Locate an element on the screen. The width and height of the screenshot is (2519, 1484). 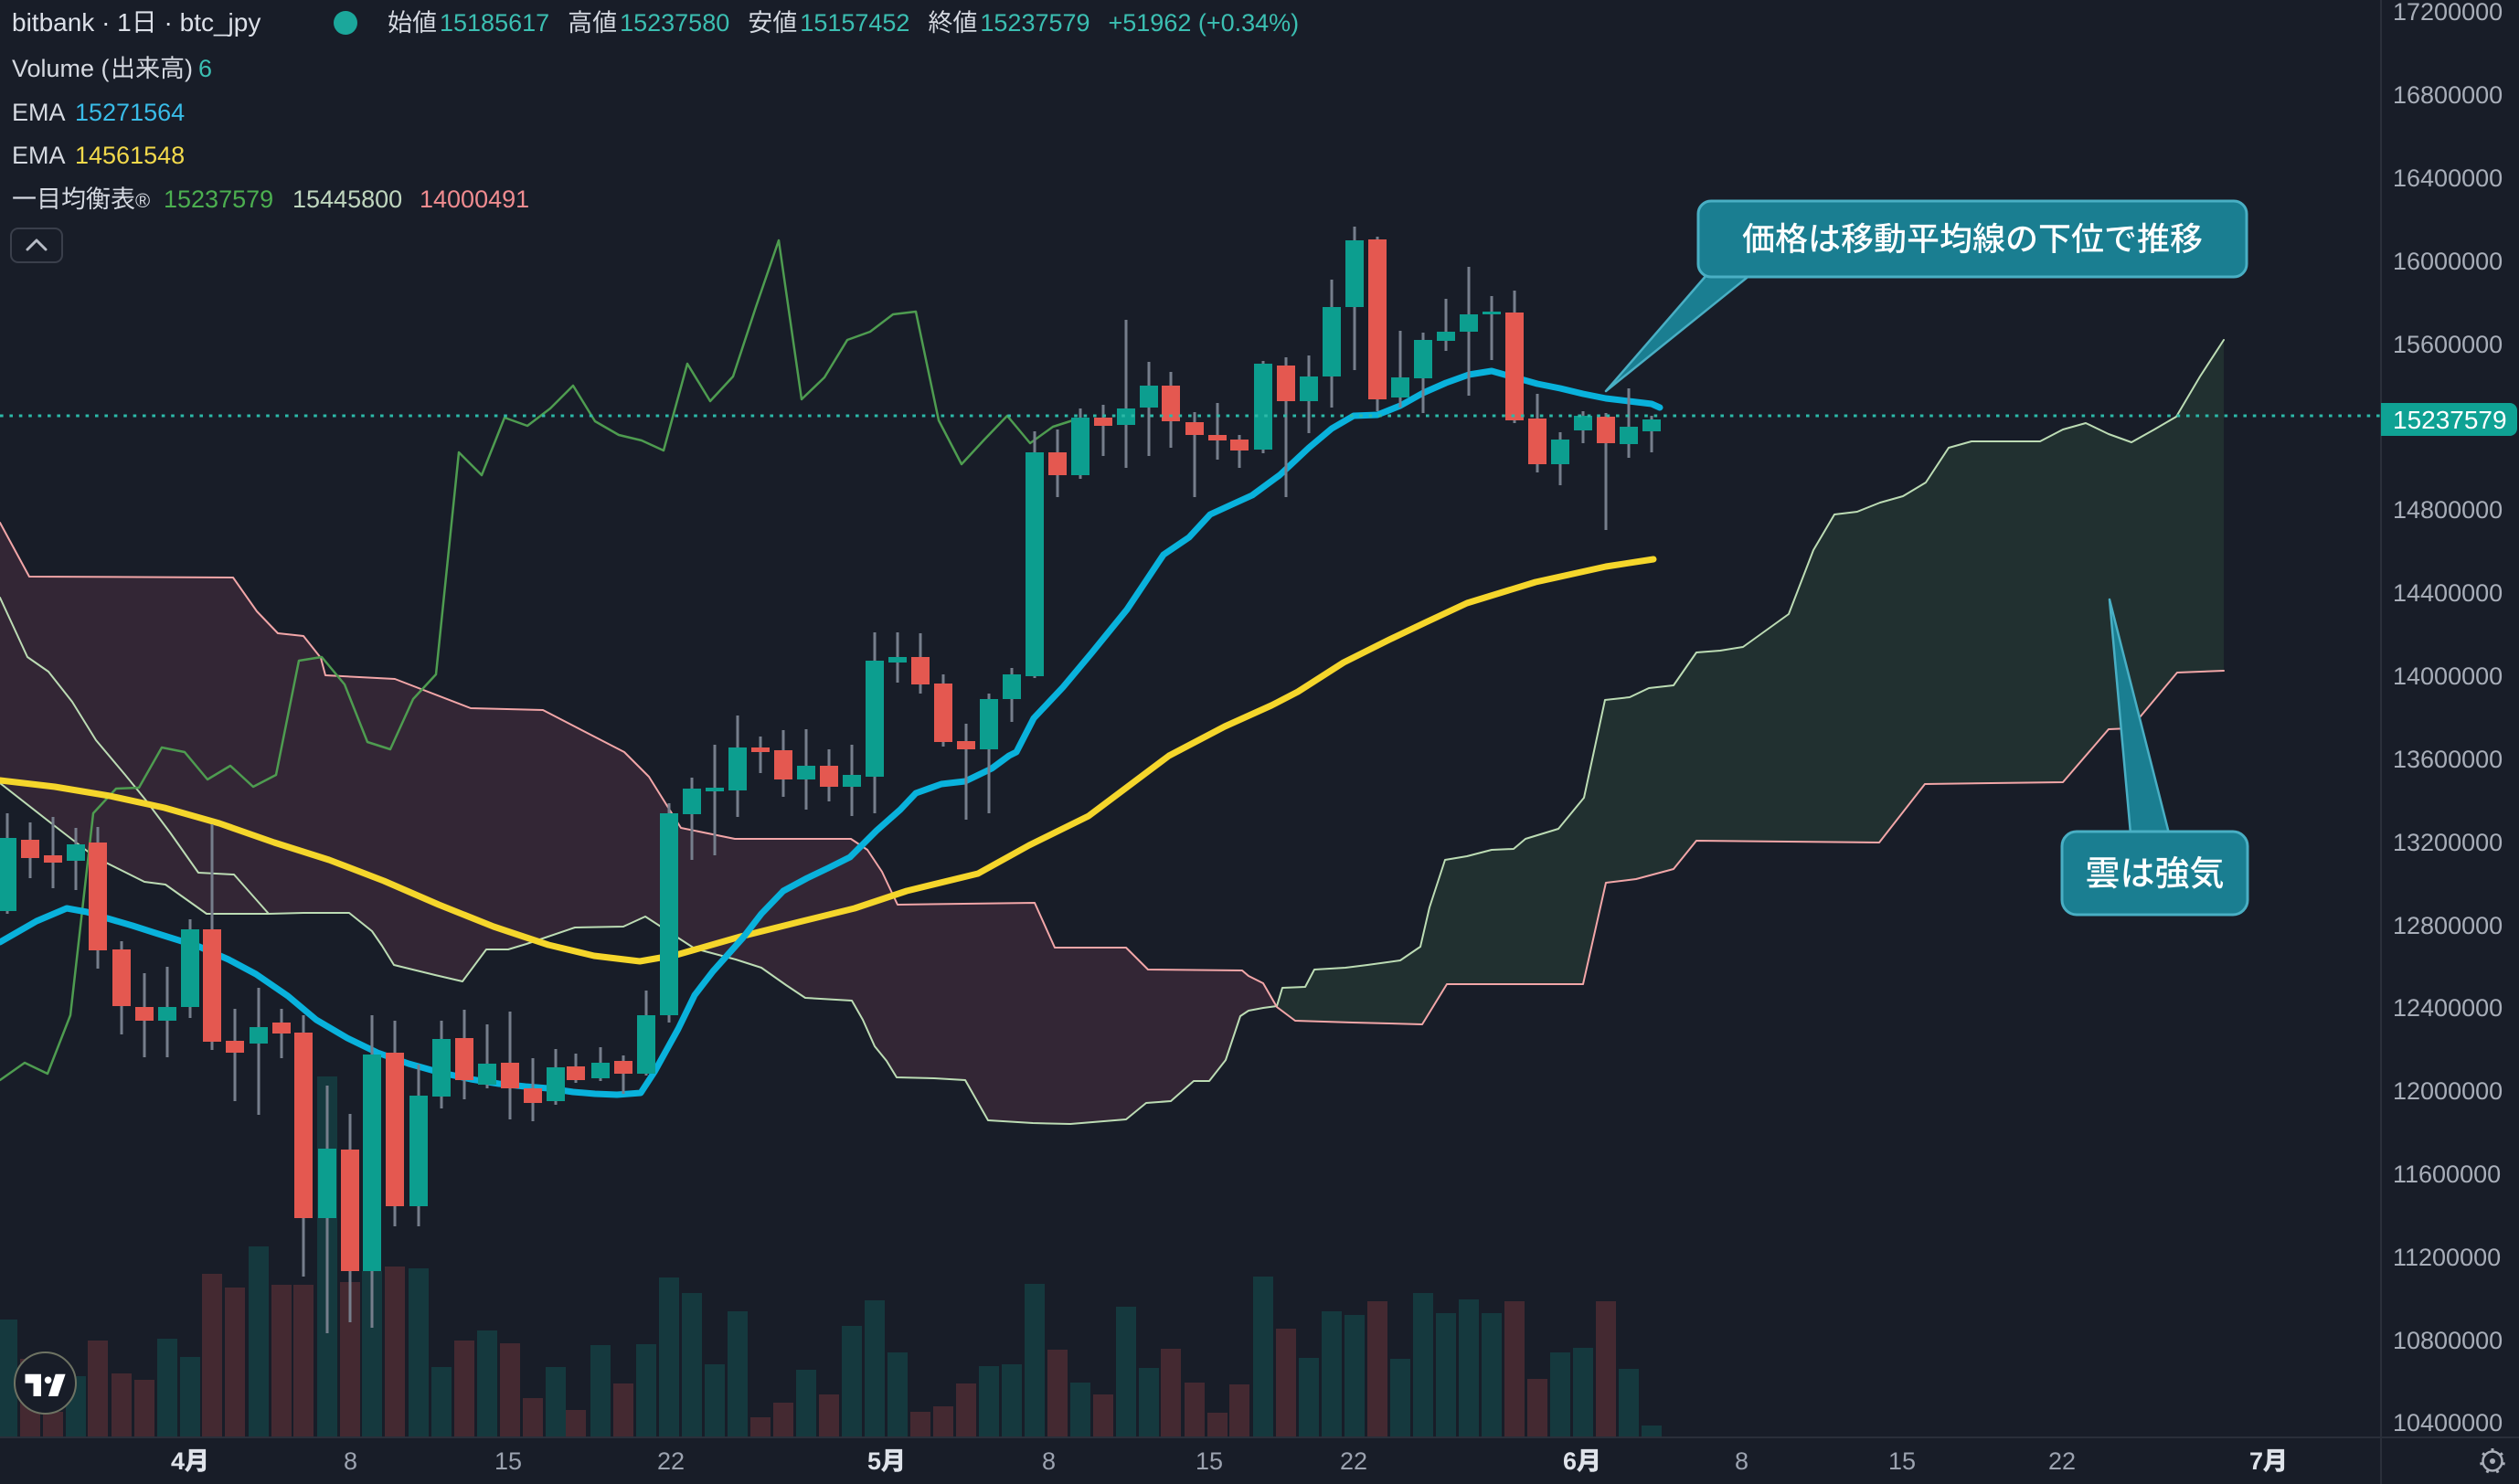
svg-text: 10800000 is located at coordinates (2448, 1340).